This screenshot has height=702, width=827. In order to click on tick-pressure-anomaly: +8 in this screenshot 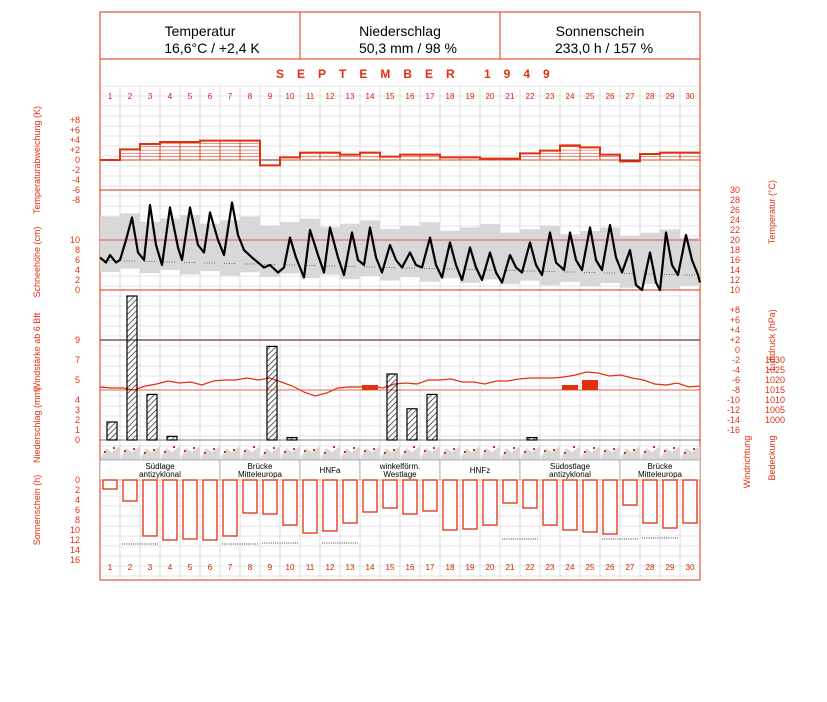, I will do `click(735, 310)`.